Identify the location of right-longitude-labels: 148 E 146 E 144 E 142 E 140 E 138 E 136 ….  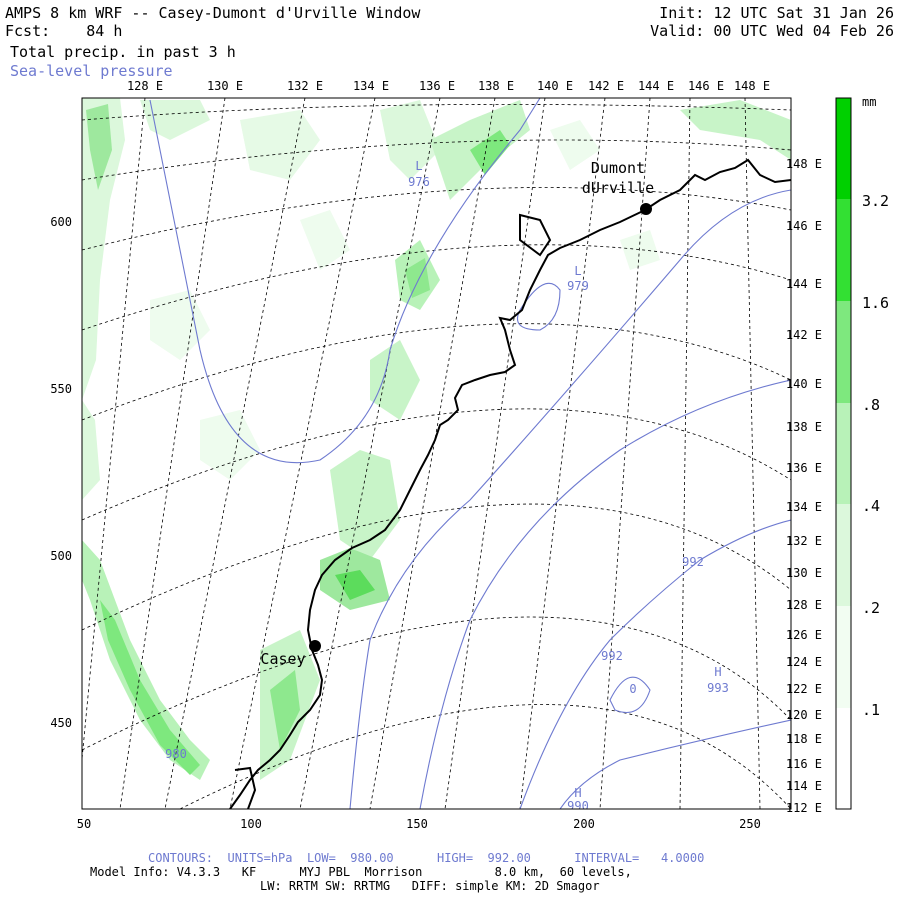
(804, 486).